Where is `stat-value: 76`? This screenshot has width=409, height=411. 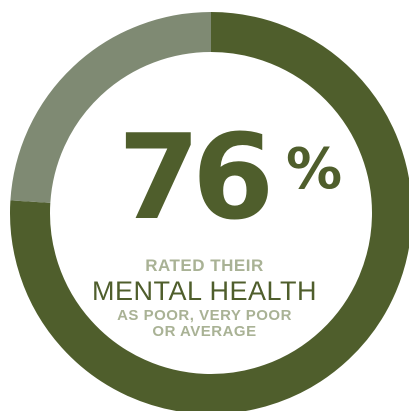 stat-value: 76 is located at coordinates (196, 177).